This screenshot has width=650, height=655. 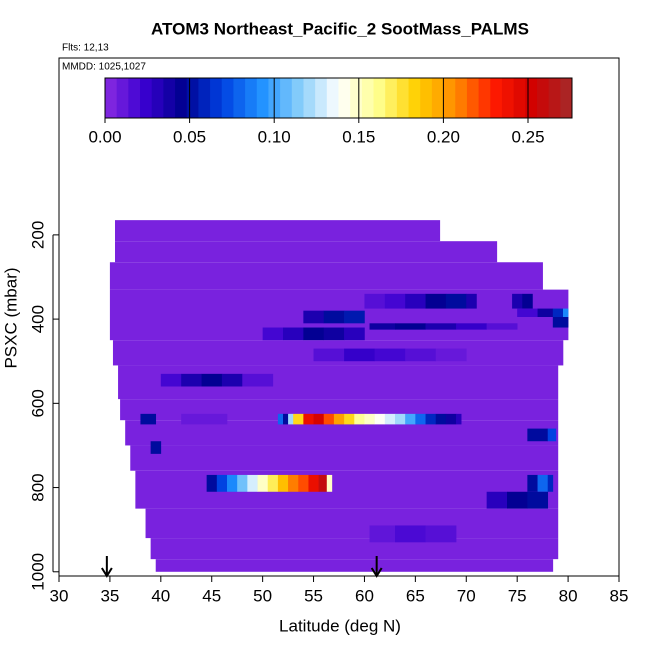 I want to click on colorbar-tick-label: 0.25, so click(x=527, y=136).